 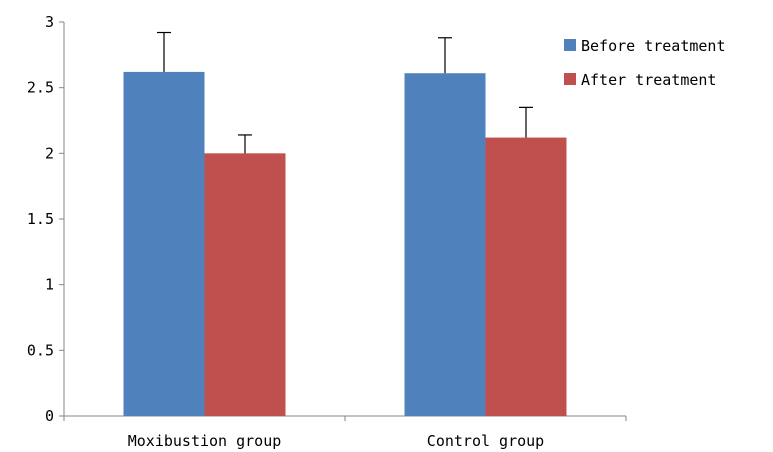 I want to click on y-tick-label: 3, so click(x=49, y=22).